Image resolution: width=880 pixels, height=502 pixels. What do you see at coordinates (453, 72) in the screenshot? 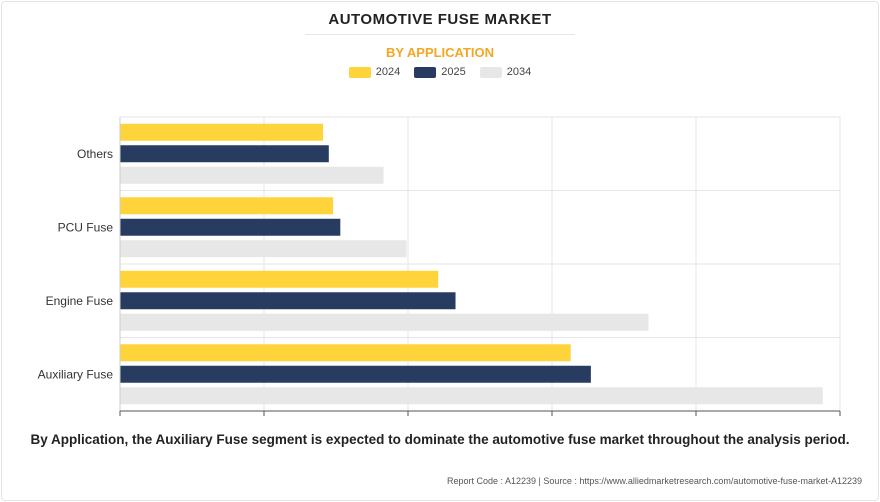
I see `legend-label-2025: 2025` at bounding box center [453, 72].